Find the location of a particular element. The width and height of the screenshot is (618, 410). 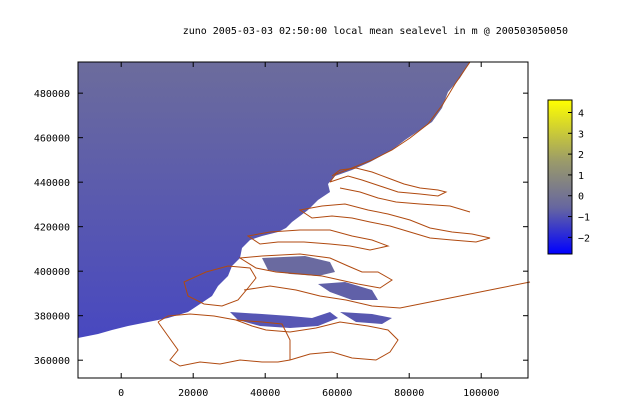

y-tick-label: 380000 is located at coordinates (52, 317).